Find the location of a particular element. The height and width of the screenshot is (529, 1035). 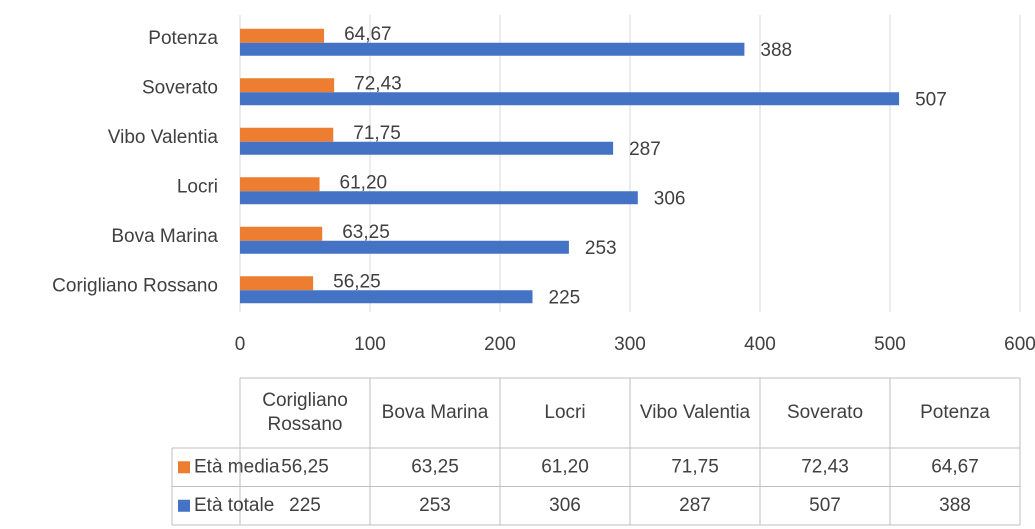

table-header-text: Potenza is located at coordinates (955, 413).